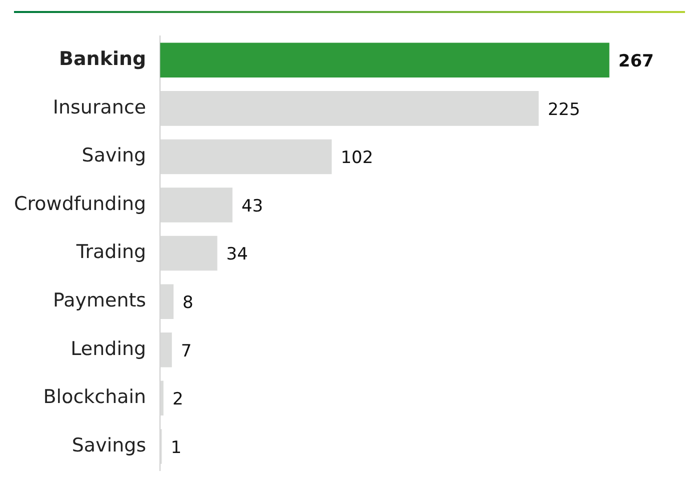 The height and width of the screenshot is (488, 689). I want to click on data-label: 267, so click(636, 62).